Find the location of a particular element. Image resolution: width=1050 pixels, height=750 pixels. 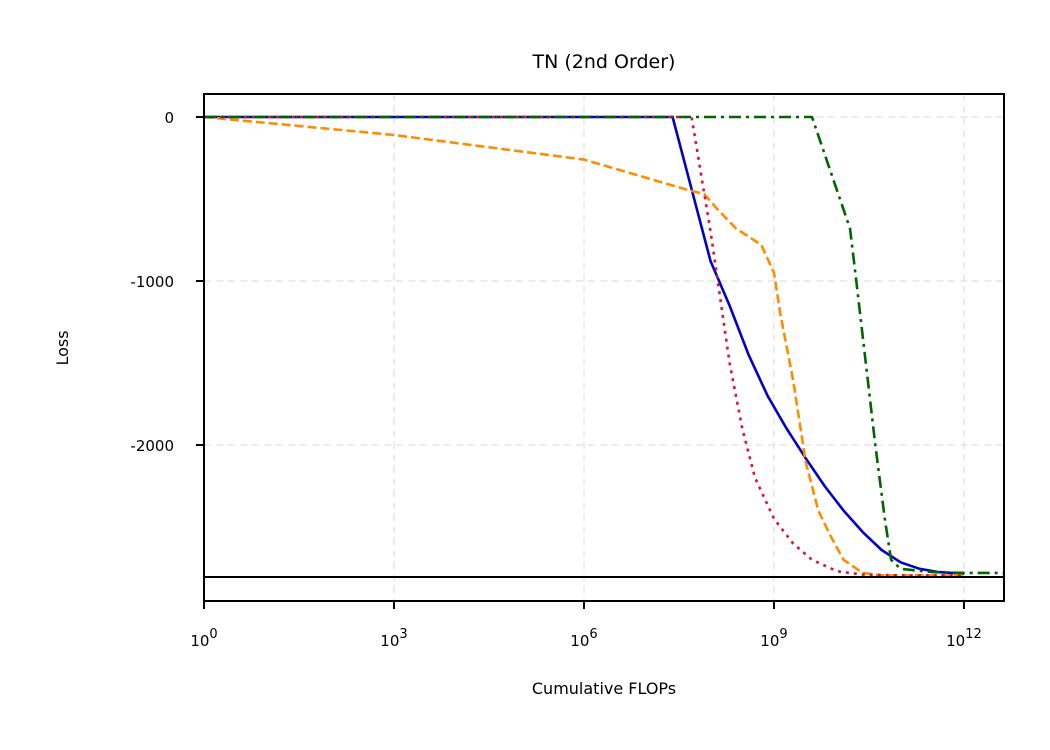

x-tick-label: 10⁹ is located at coordinates (773, 638).